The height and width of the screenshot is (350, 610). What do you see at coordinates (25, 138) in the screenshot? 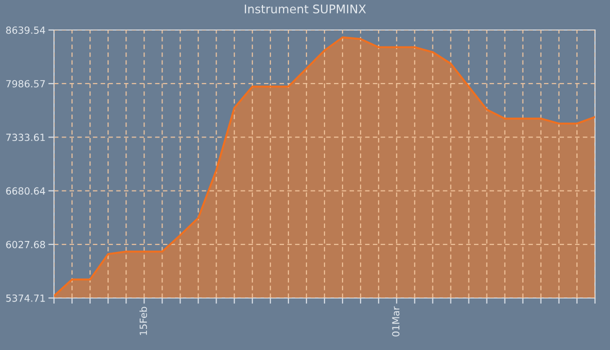
I see `y-tick-label: 7333.61` at bounding box center [25, 138].